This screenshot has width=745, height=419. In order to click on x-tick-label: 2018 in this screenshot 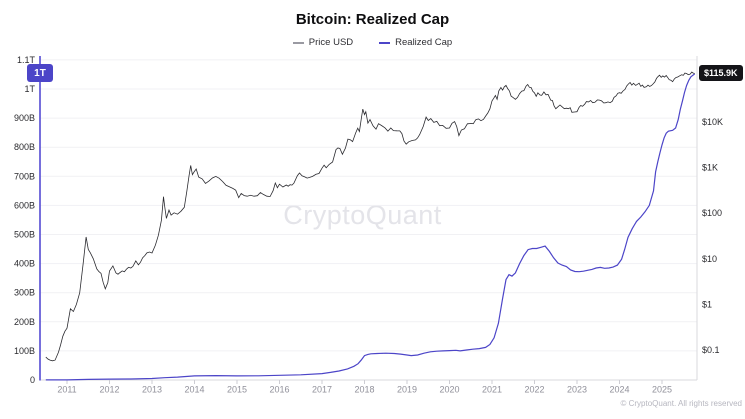, I will do `click(364, 390)`.